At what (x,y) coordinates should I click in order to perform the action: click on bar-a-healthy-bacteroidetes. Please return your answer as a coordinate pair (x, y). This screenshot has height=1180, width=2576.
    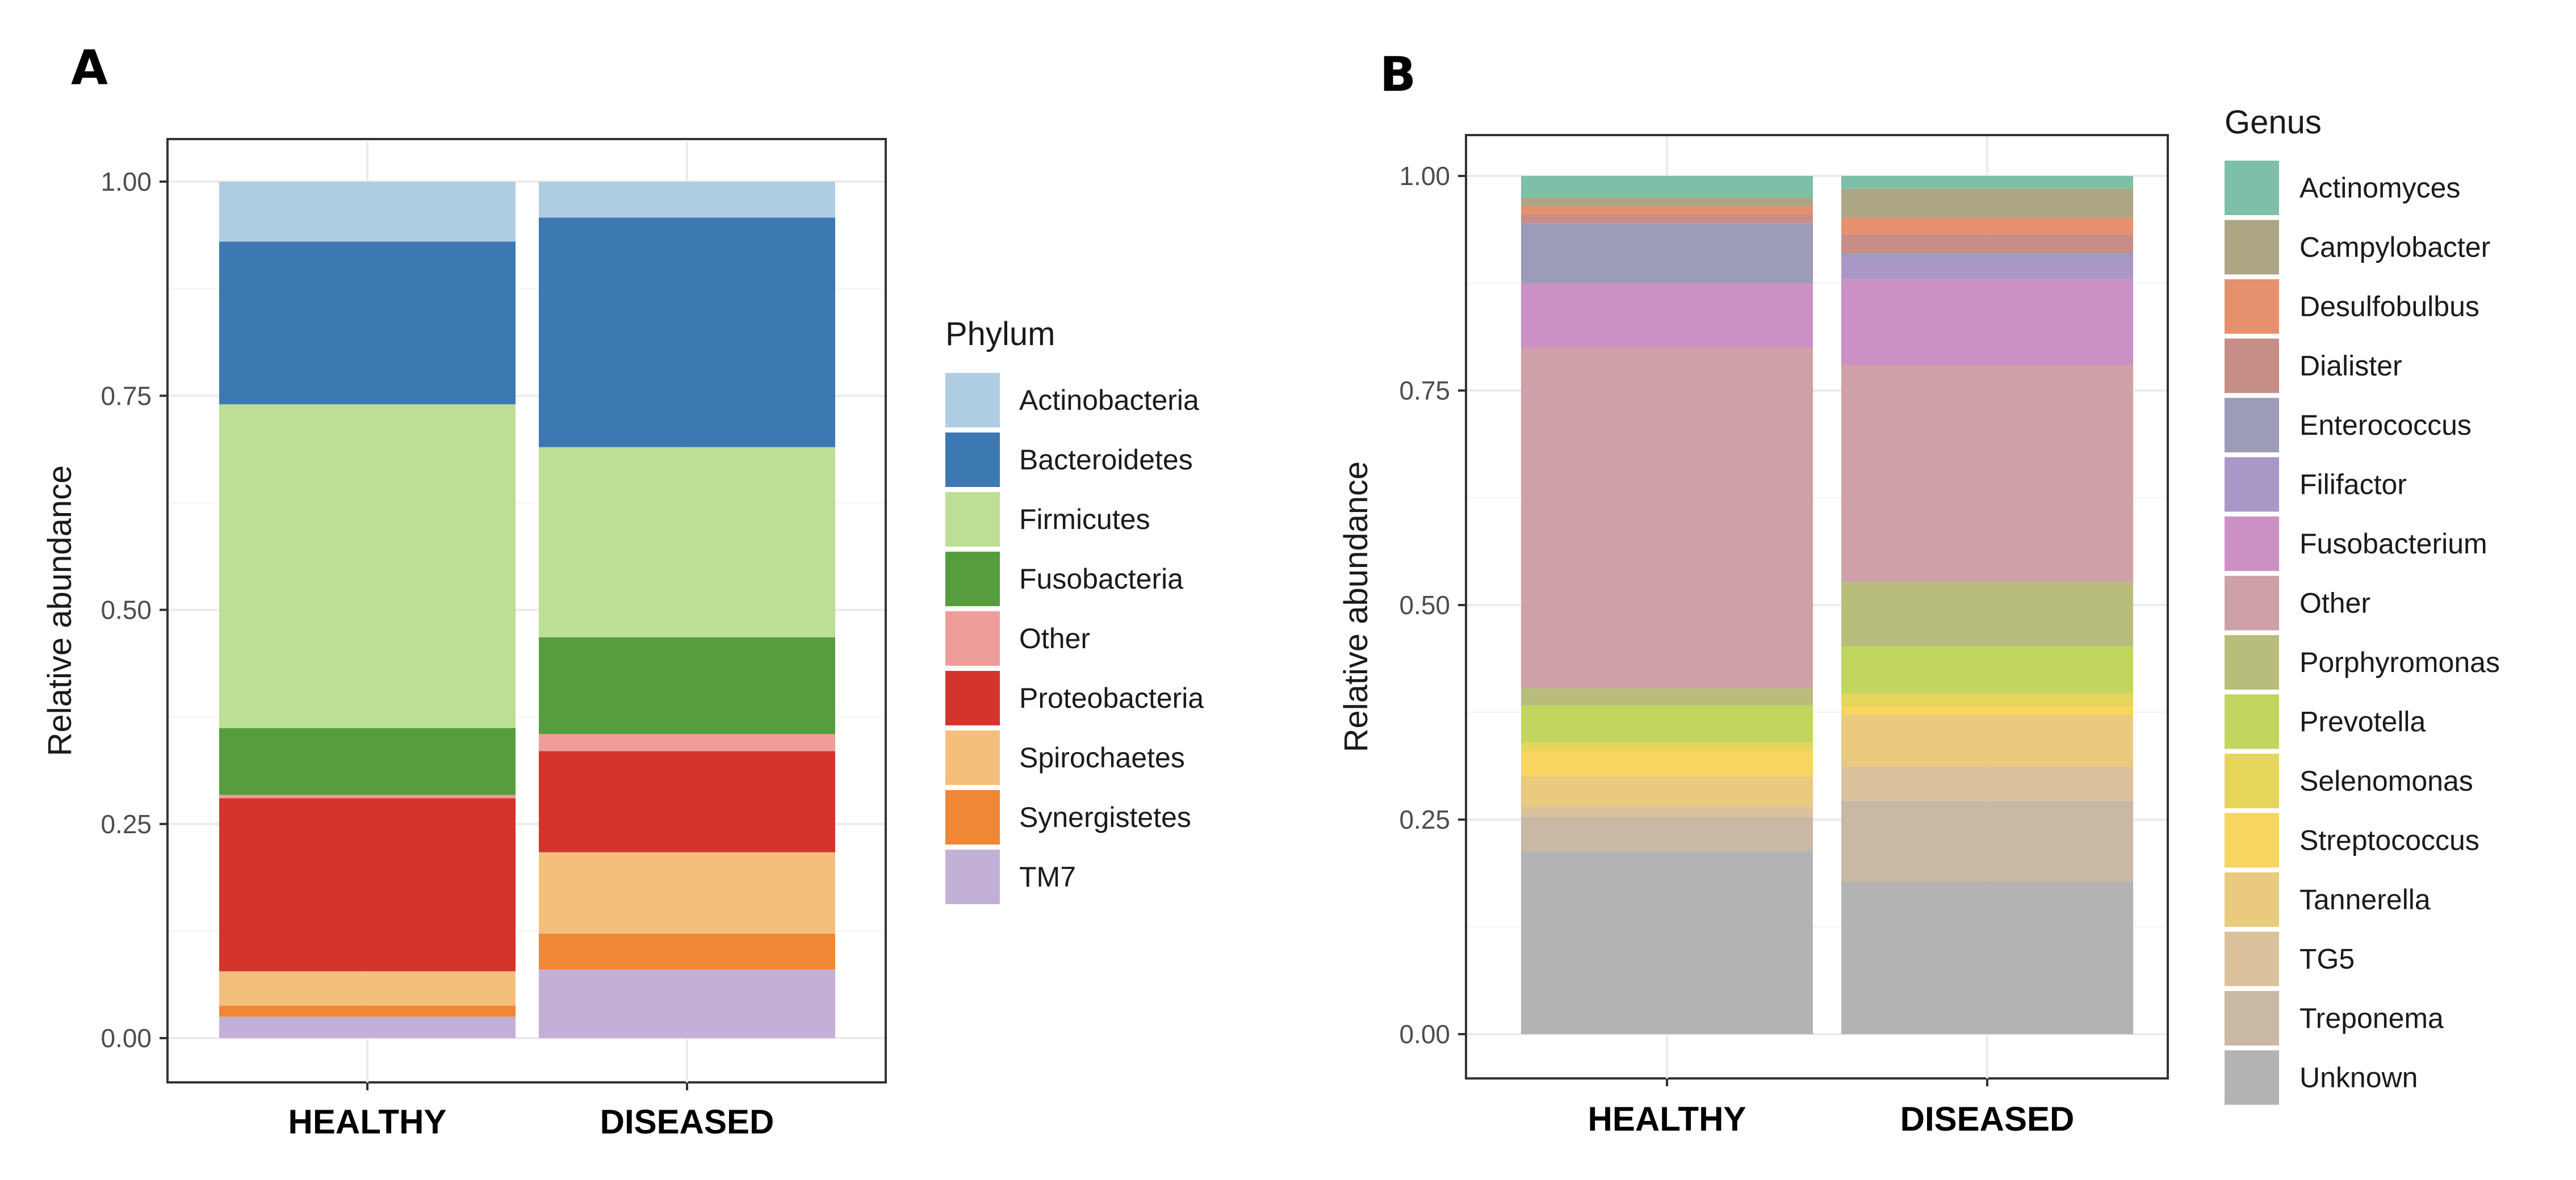
    Looking at the image, I should click on (367, 323).